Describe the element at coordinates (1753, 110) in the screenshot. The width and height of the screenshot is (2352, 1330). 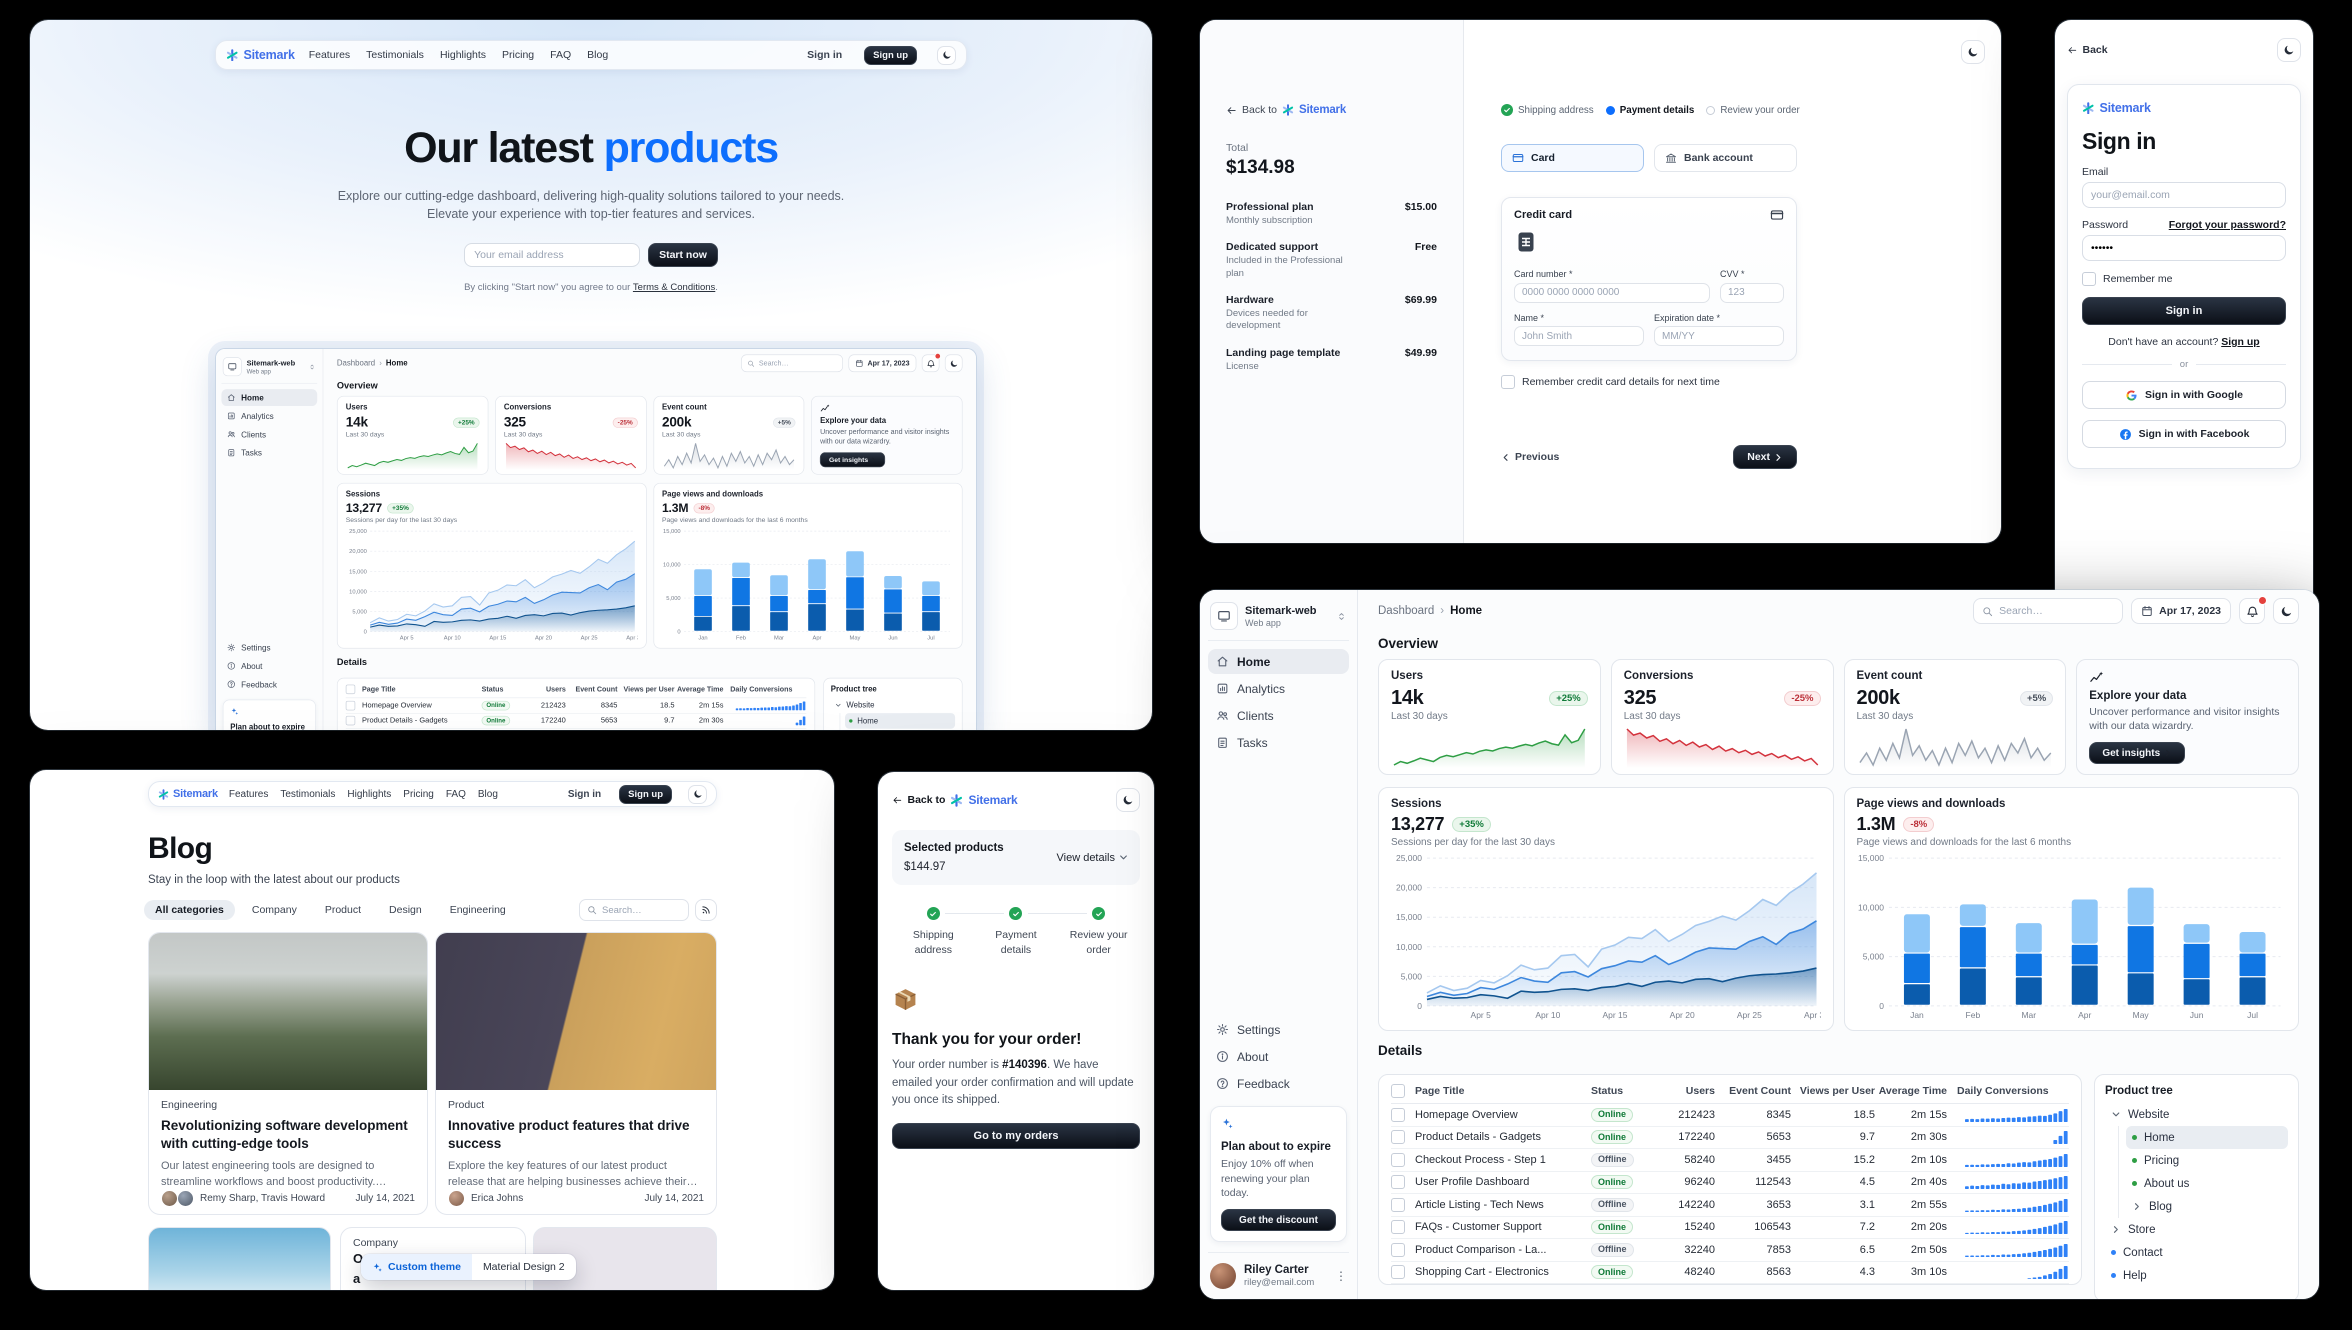
I see `step-review-order: Review your order` at that location.